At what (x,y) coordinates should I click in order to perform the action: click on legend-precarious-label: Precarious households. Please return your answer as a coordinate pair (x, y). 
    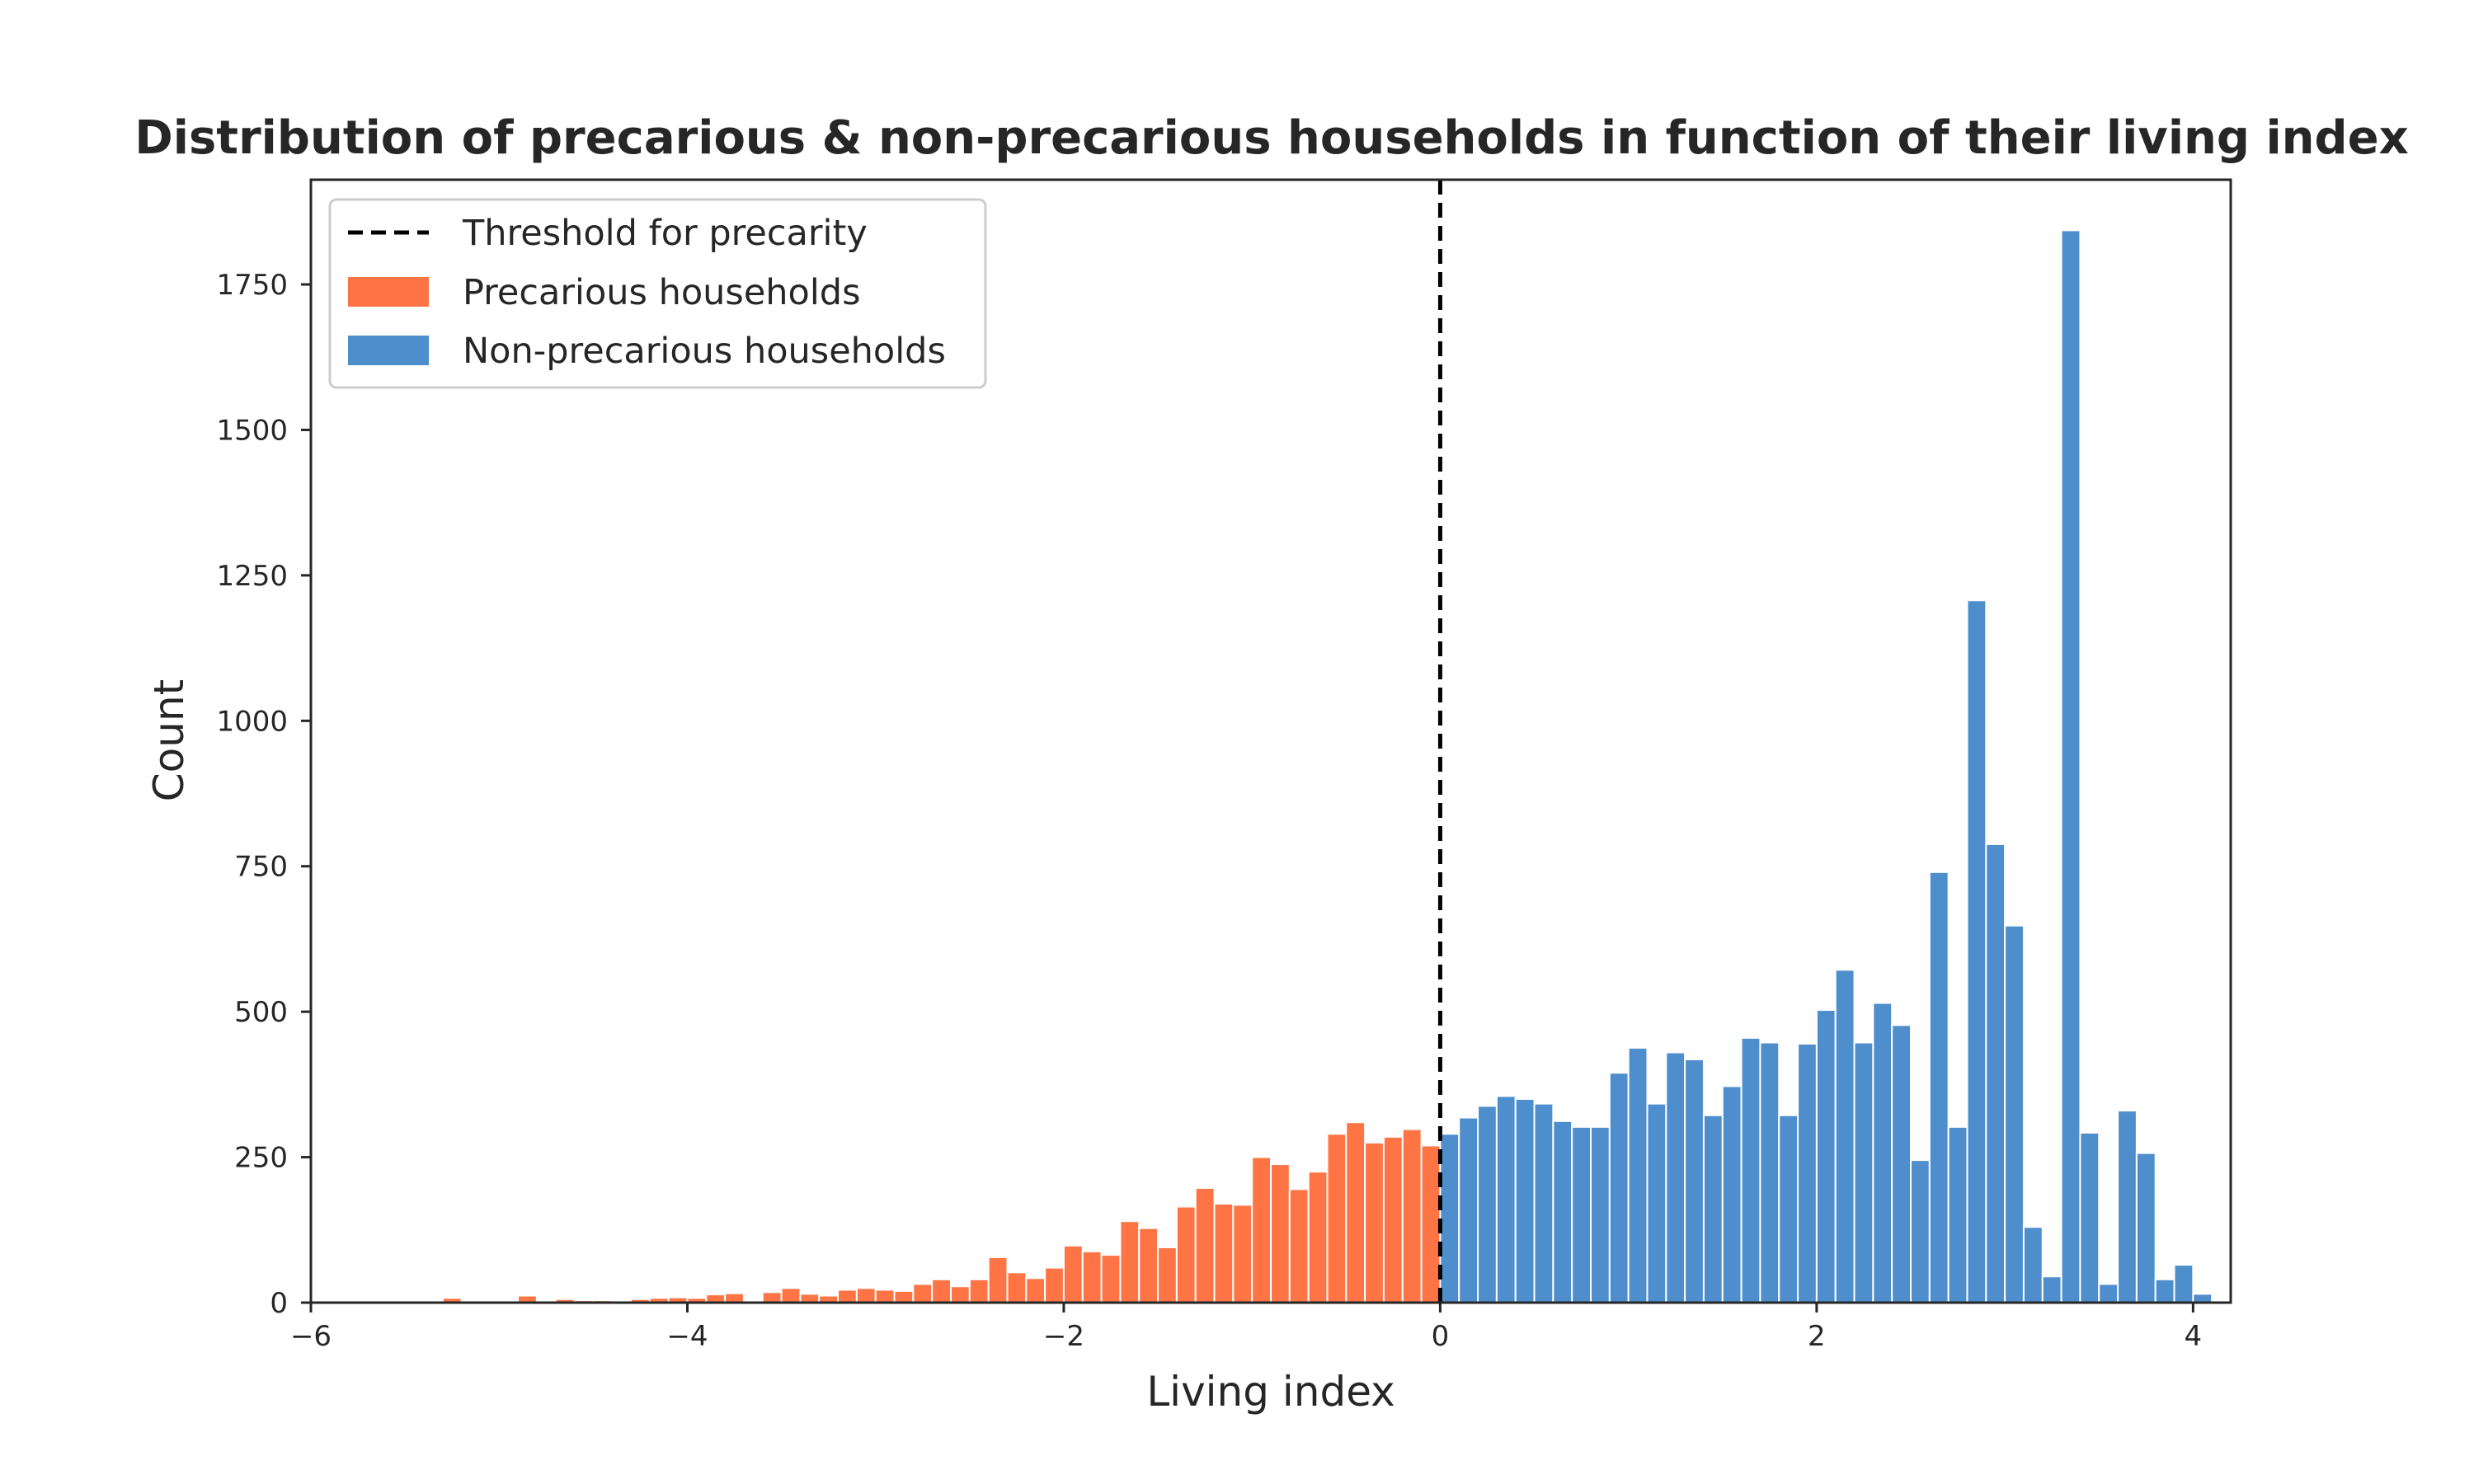
    Looking at the image, I should click on (662, 292).